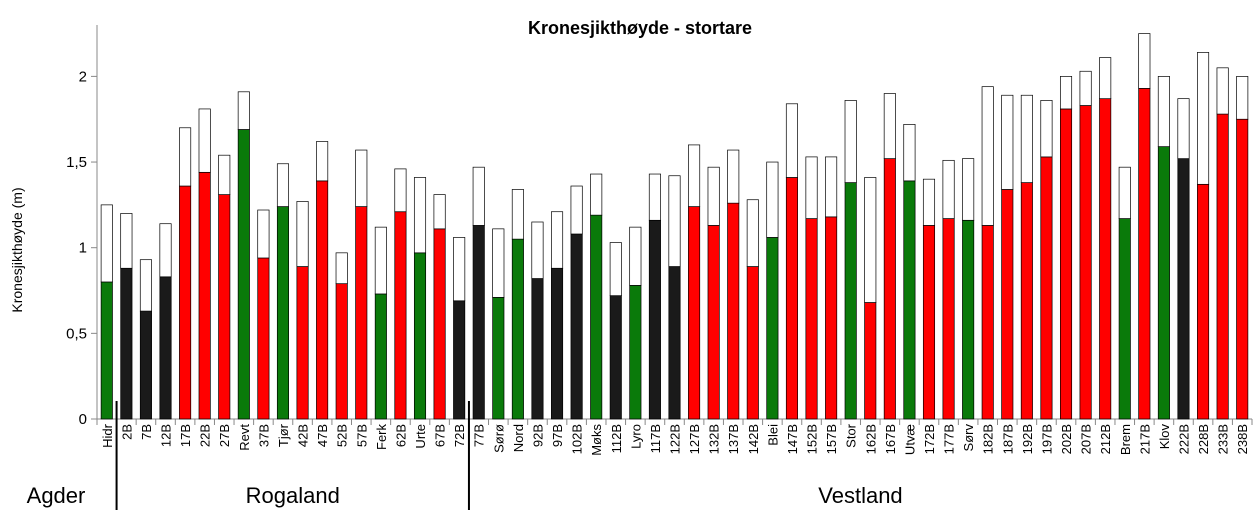 This screenshot has height=510, width=1254. Describe the element at coordinates (83, 76) in the screenshot. I see `y-tick-label: 2` at that location.